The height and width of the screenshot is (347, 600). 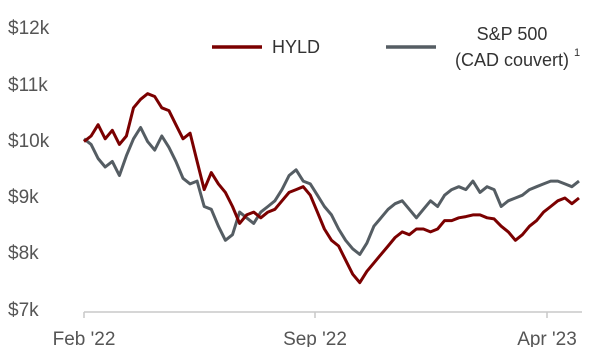 What do you see at coordinates (396, 47) in the screenshot?
I see `legend: HYLD S&P 500 (CAD couvert) 1` at bounding box center [396, 47].